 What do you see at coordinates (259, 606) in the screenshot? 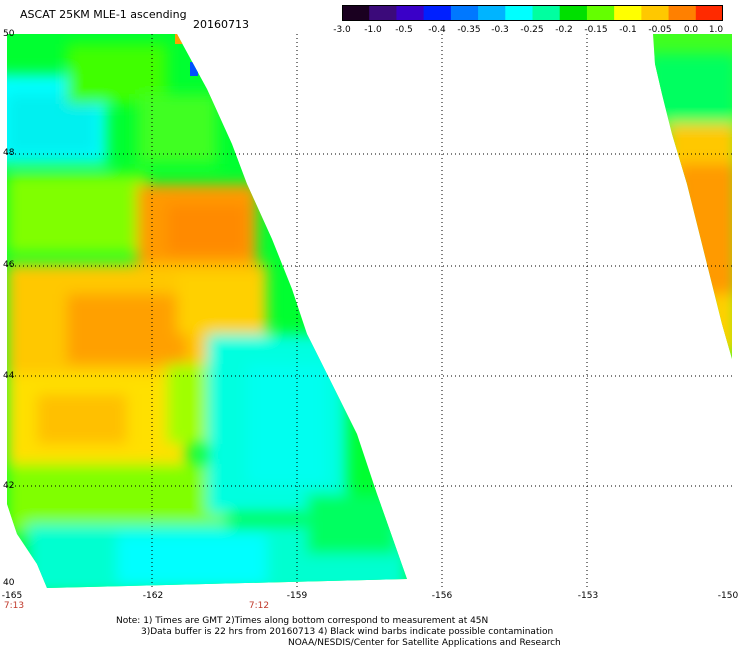
I see `time-label: 7:12` at bounding box center [259, 606].